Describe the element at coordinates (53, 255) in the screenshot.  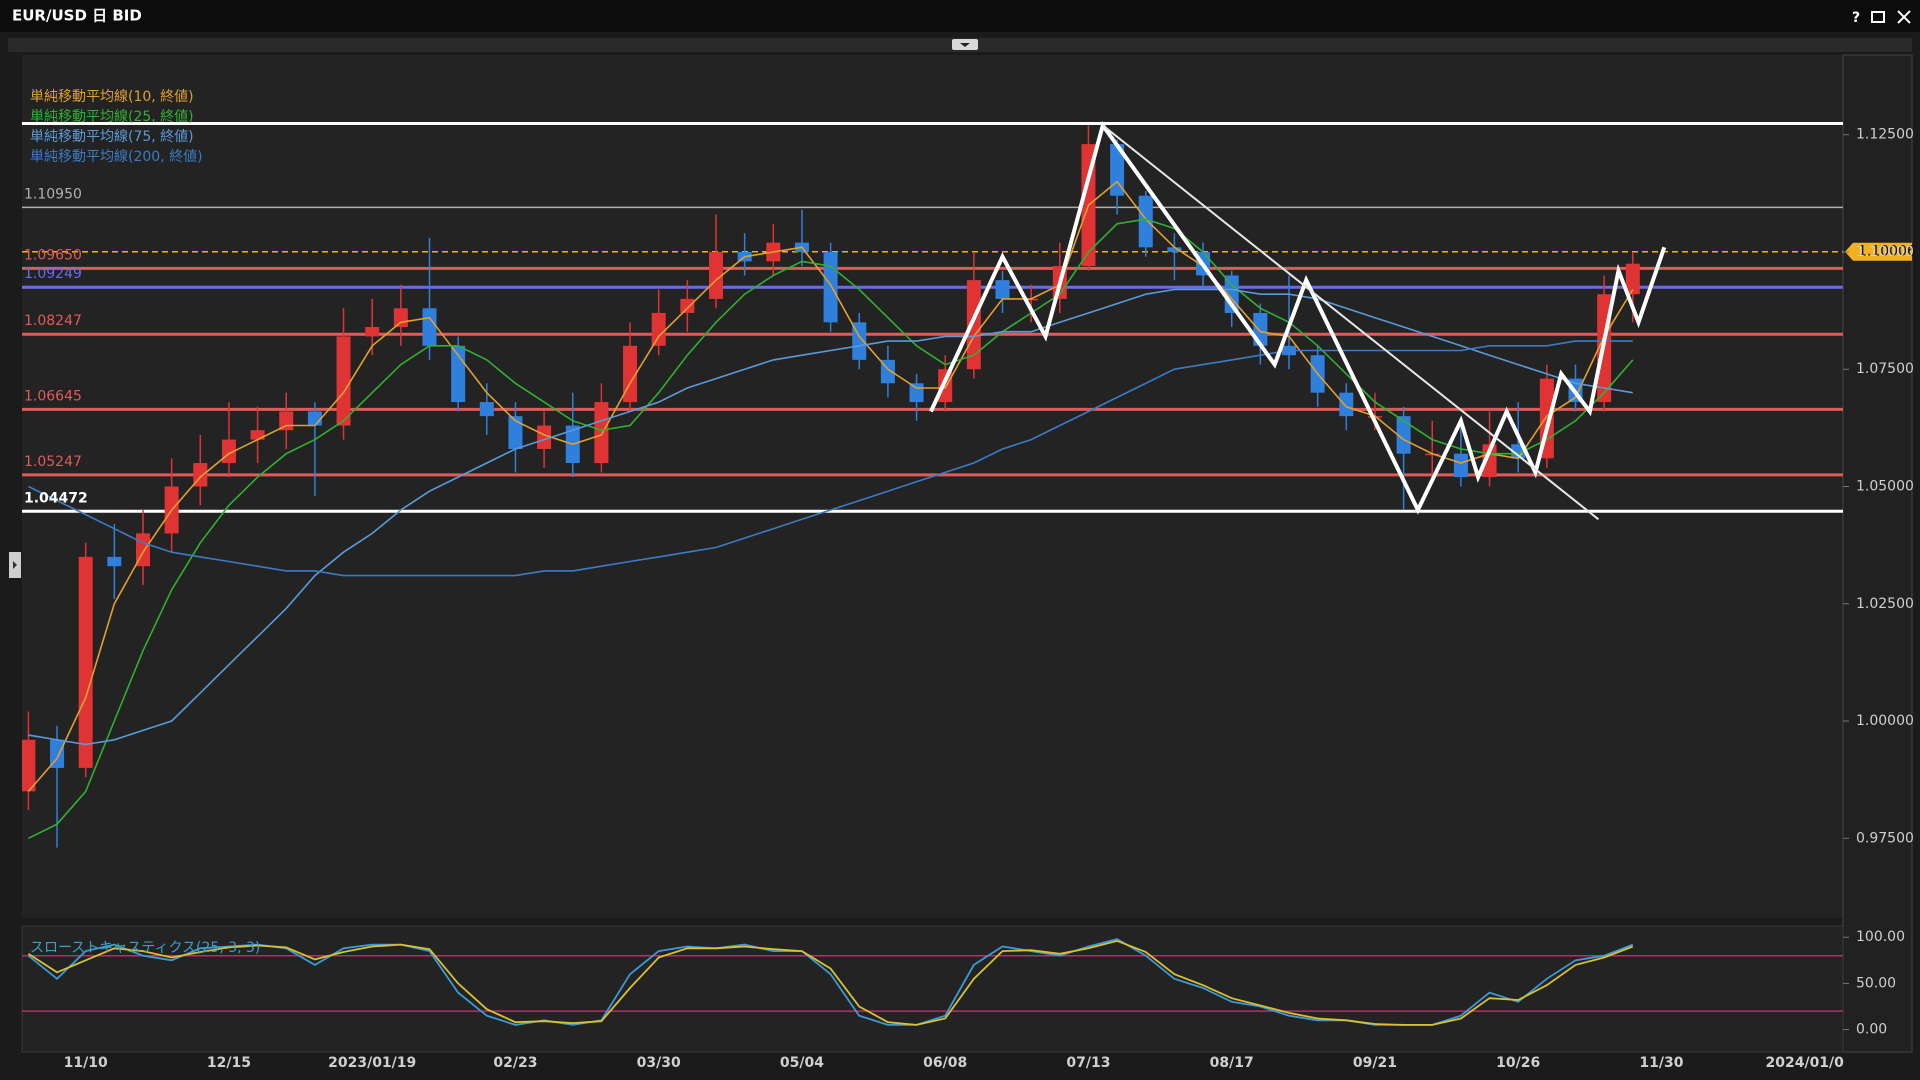
I see `level-label: 1.09650` at that location.